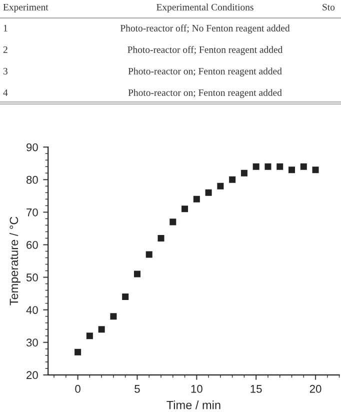  I want to click on y-tick-label: 40, so click(32, 310).